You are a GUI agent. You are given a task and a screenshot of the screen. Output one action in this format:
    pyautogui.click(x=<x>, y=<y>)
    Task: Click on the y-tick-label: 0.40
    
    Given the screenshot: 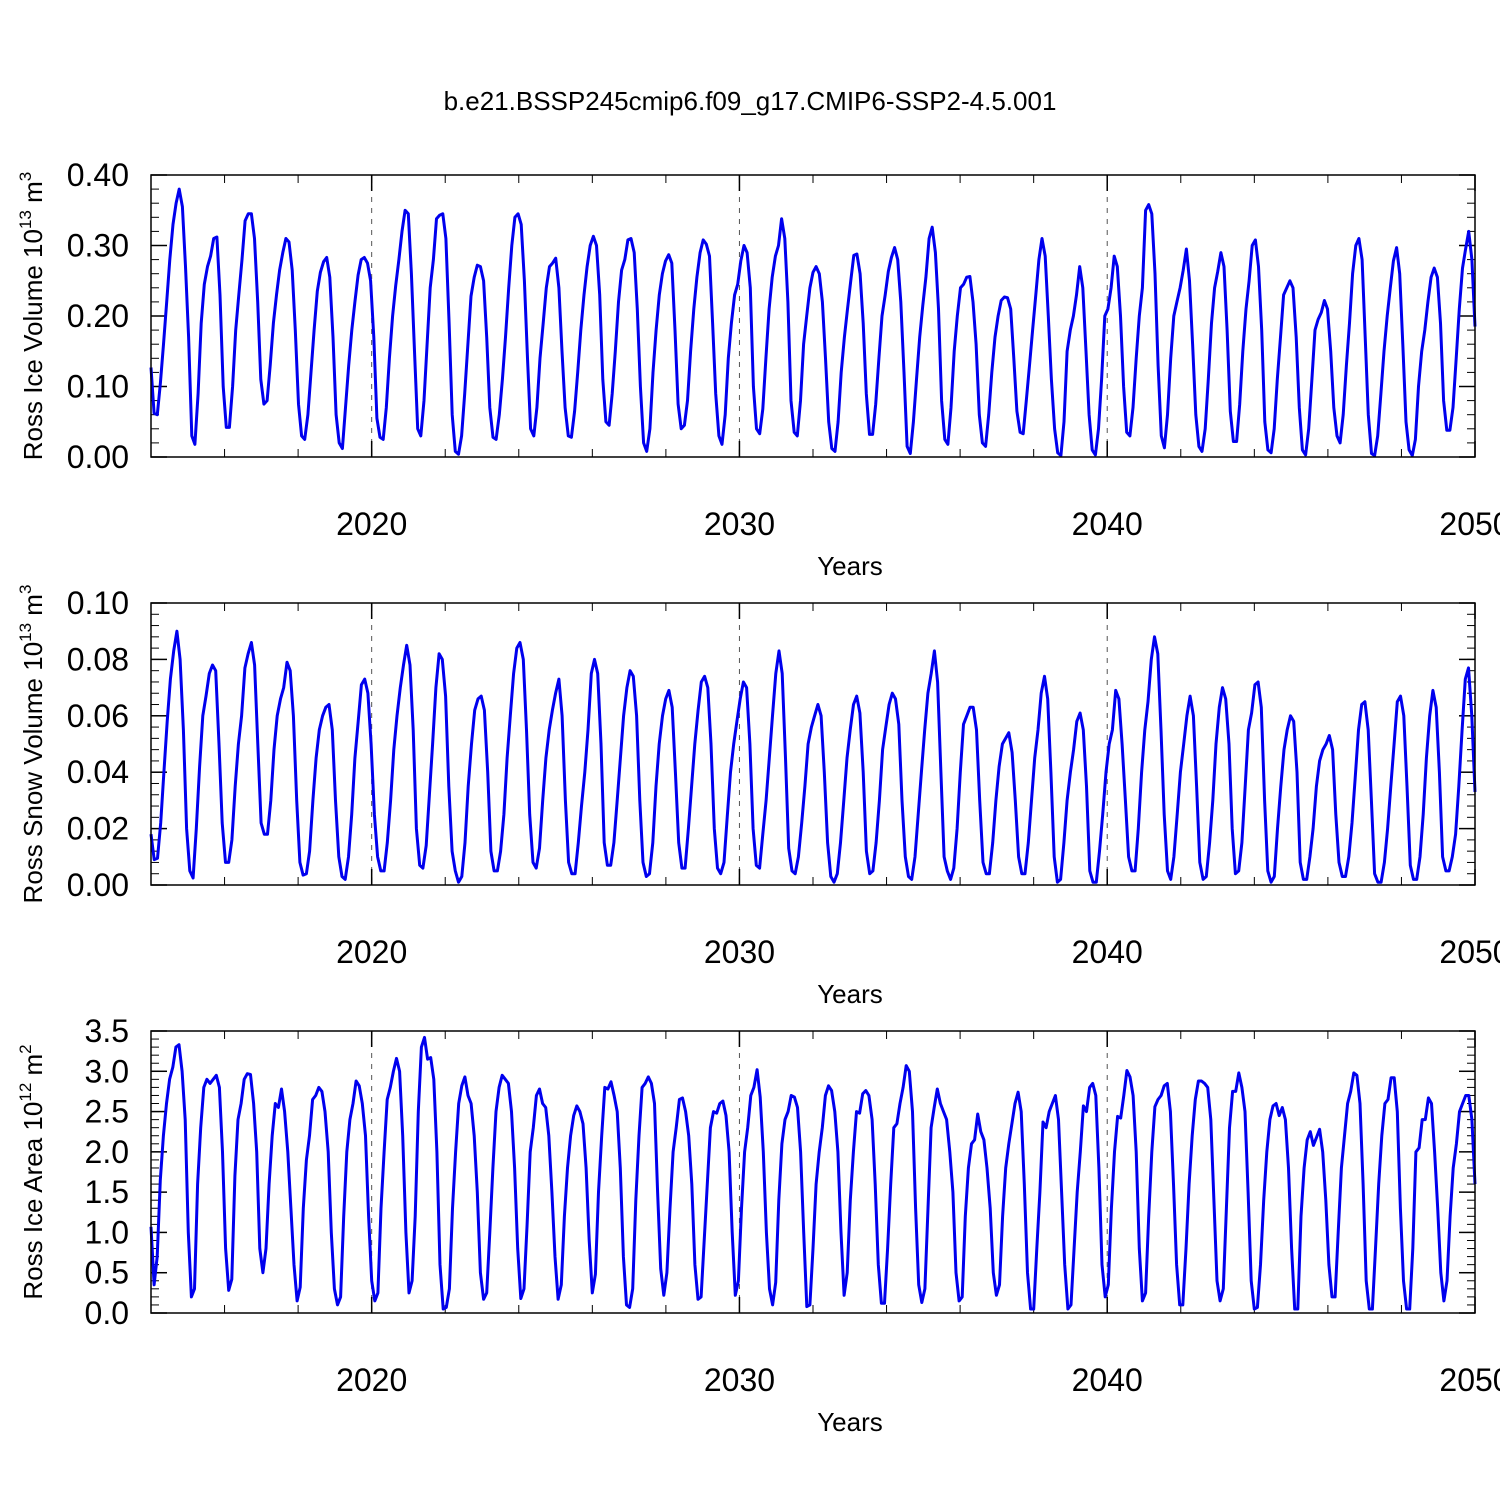 What is the action you would take?
    pyautogui.click(x=98, y=175)
    